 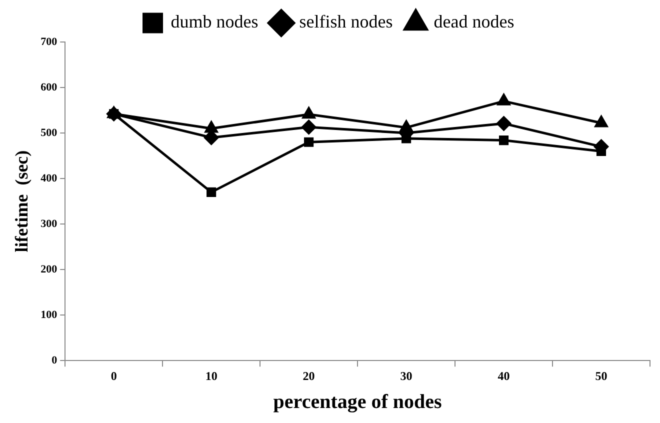 What do you see at coordinates (346, 22) in the screenshot?
I see `legend-label: selfish nodes` at bounding box center [346, 22].